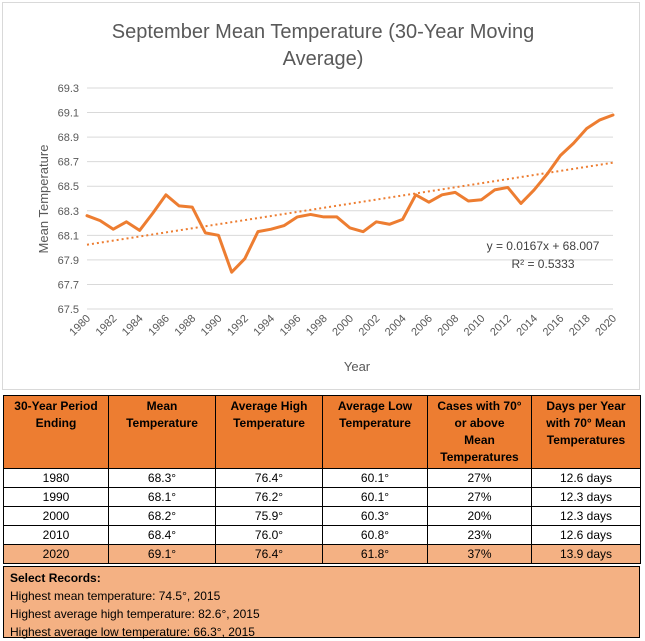 Image resolution: width=645 pixels, height=641 pixels. What do you see at coordinates (323, 59) in the screenshot?
I see `chart-title: Average)` at bounding box center [323, 59].